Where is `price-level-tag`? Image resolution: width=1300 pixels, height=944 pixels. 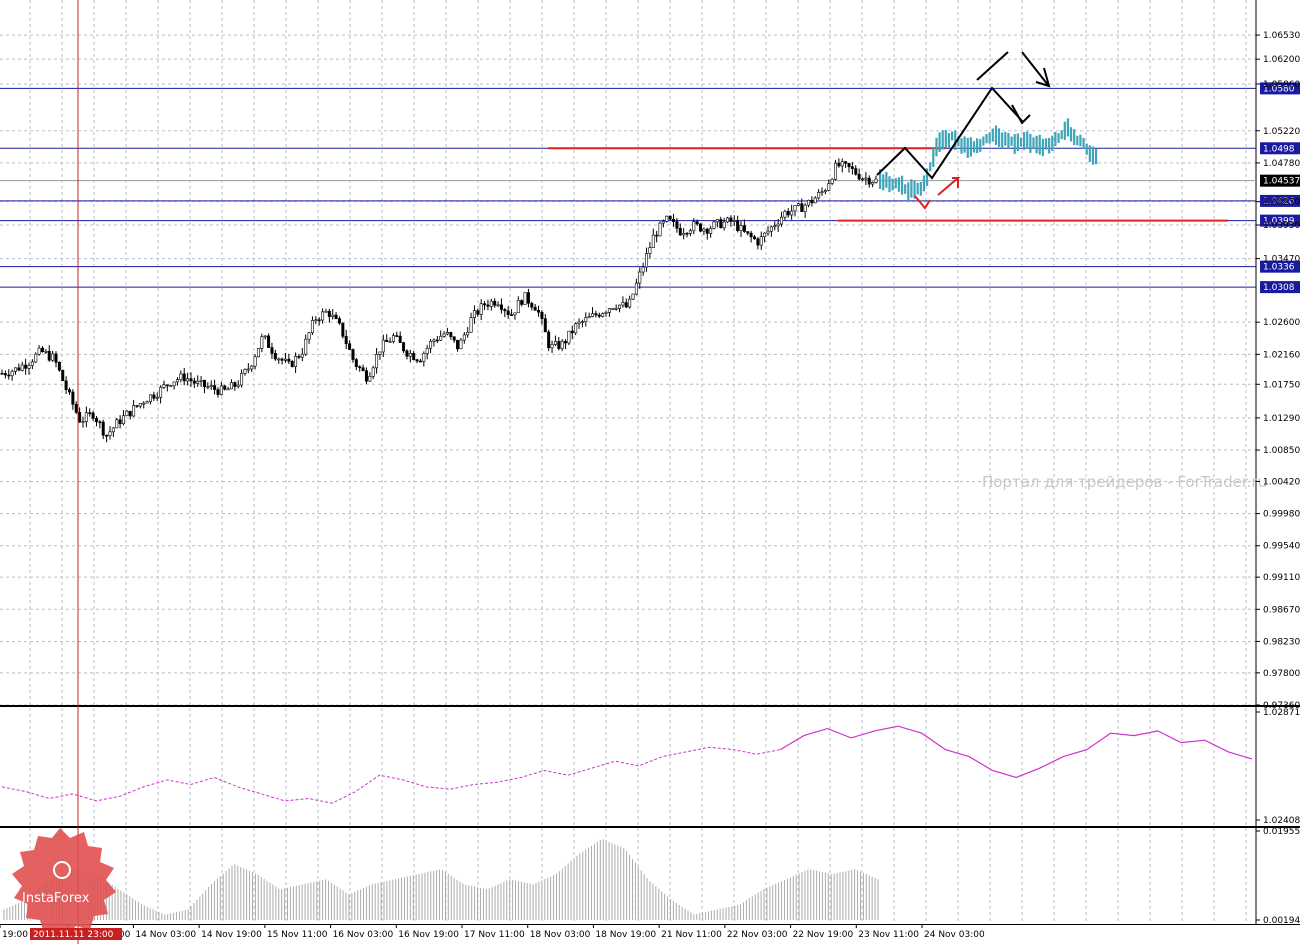
price-level-tag is located at coordinates (1280, 220).